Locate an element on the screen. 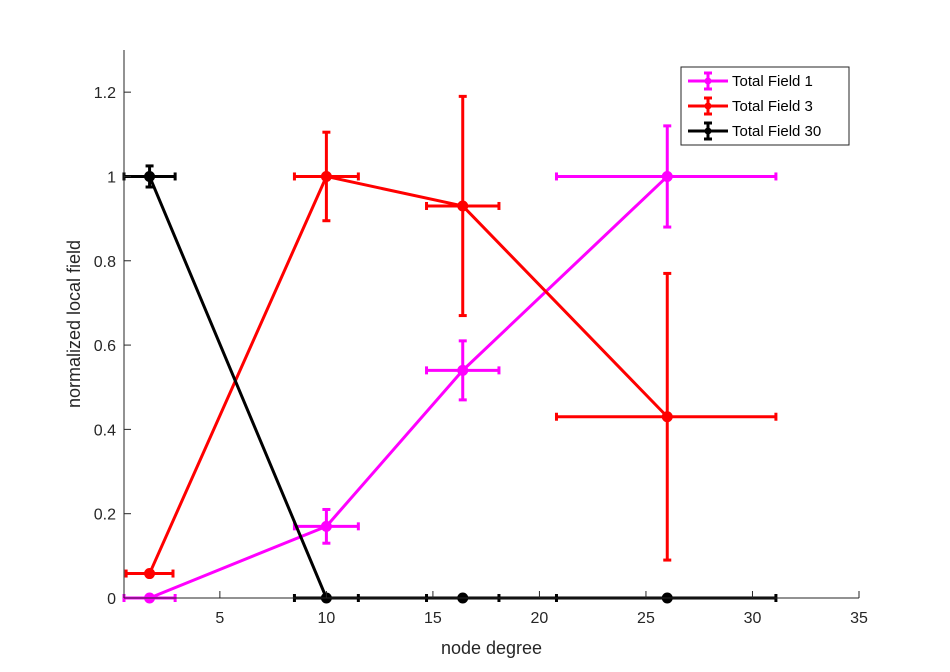 Image resolution: width=950 pixels, height=672 pixels. legend-label: Total Field 3 is located at coordinates (772, 106).